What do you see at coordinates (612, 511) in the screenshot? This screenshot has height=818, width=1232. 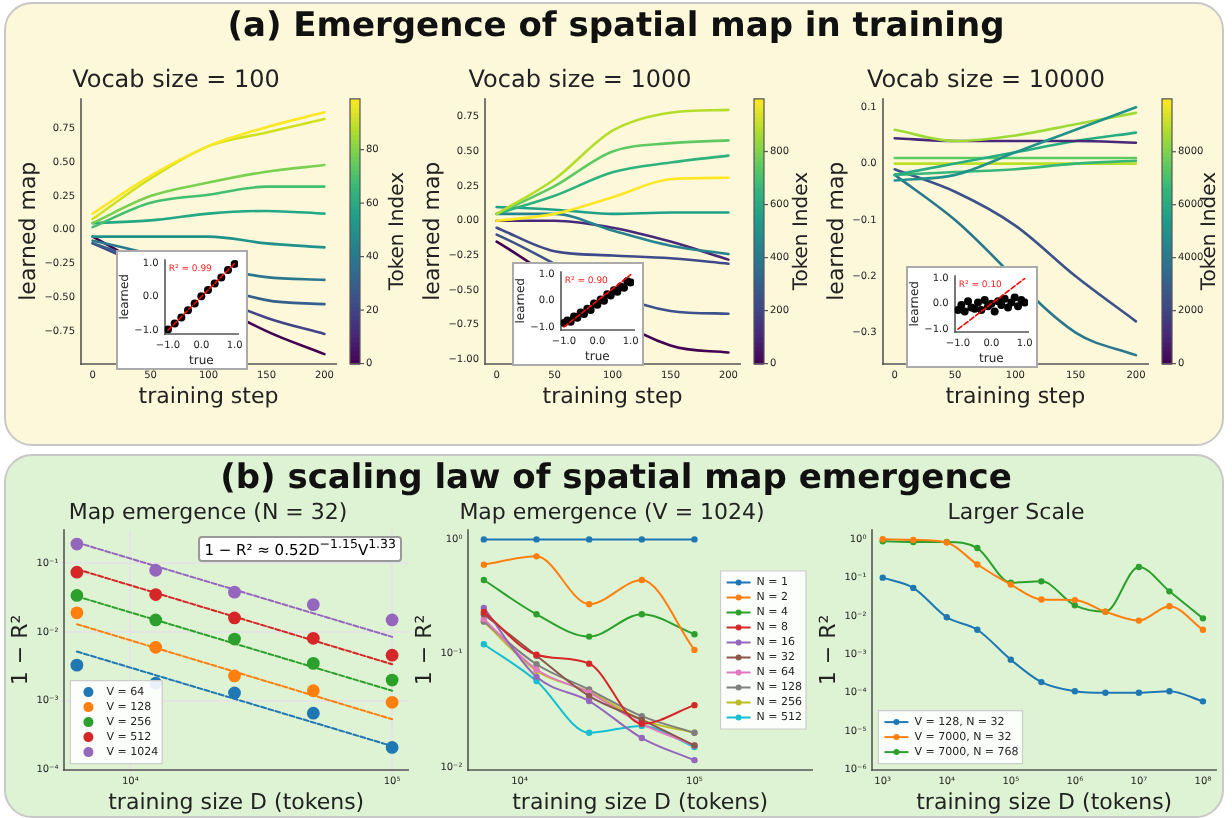 I see `chart-title: Map emergence (V = 1024)` at bounding box center [612, 511].